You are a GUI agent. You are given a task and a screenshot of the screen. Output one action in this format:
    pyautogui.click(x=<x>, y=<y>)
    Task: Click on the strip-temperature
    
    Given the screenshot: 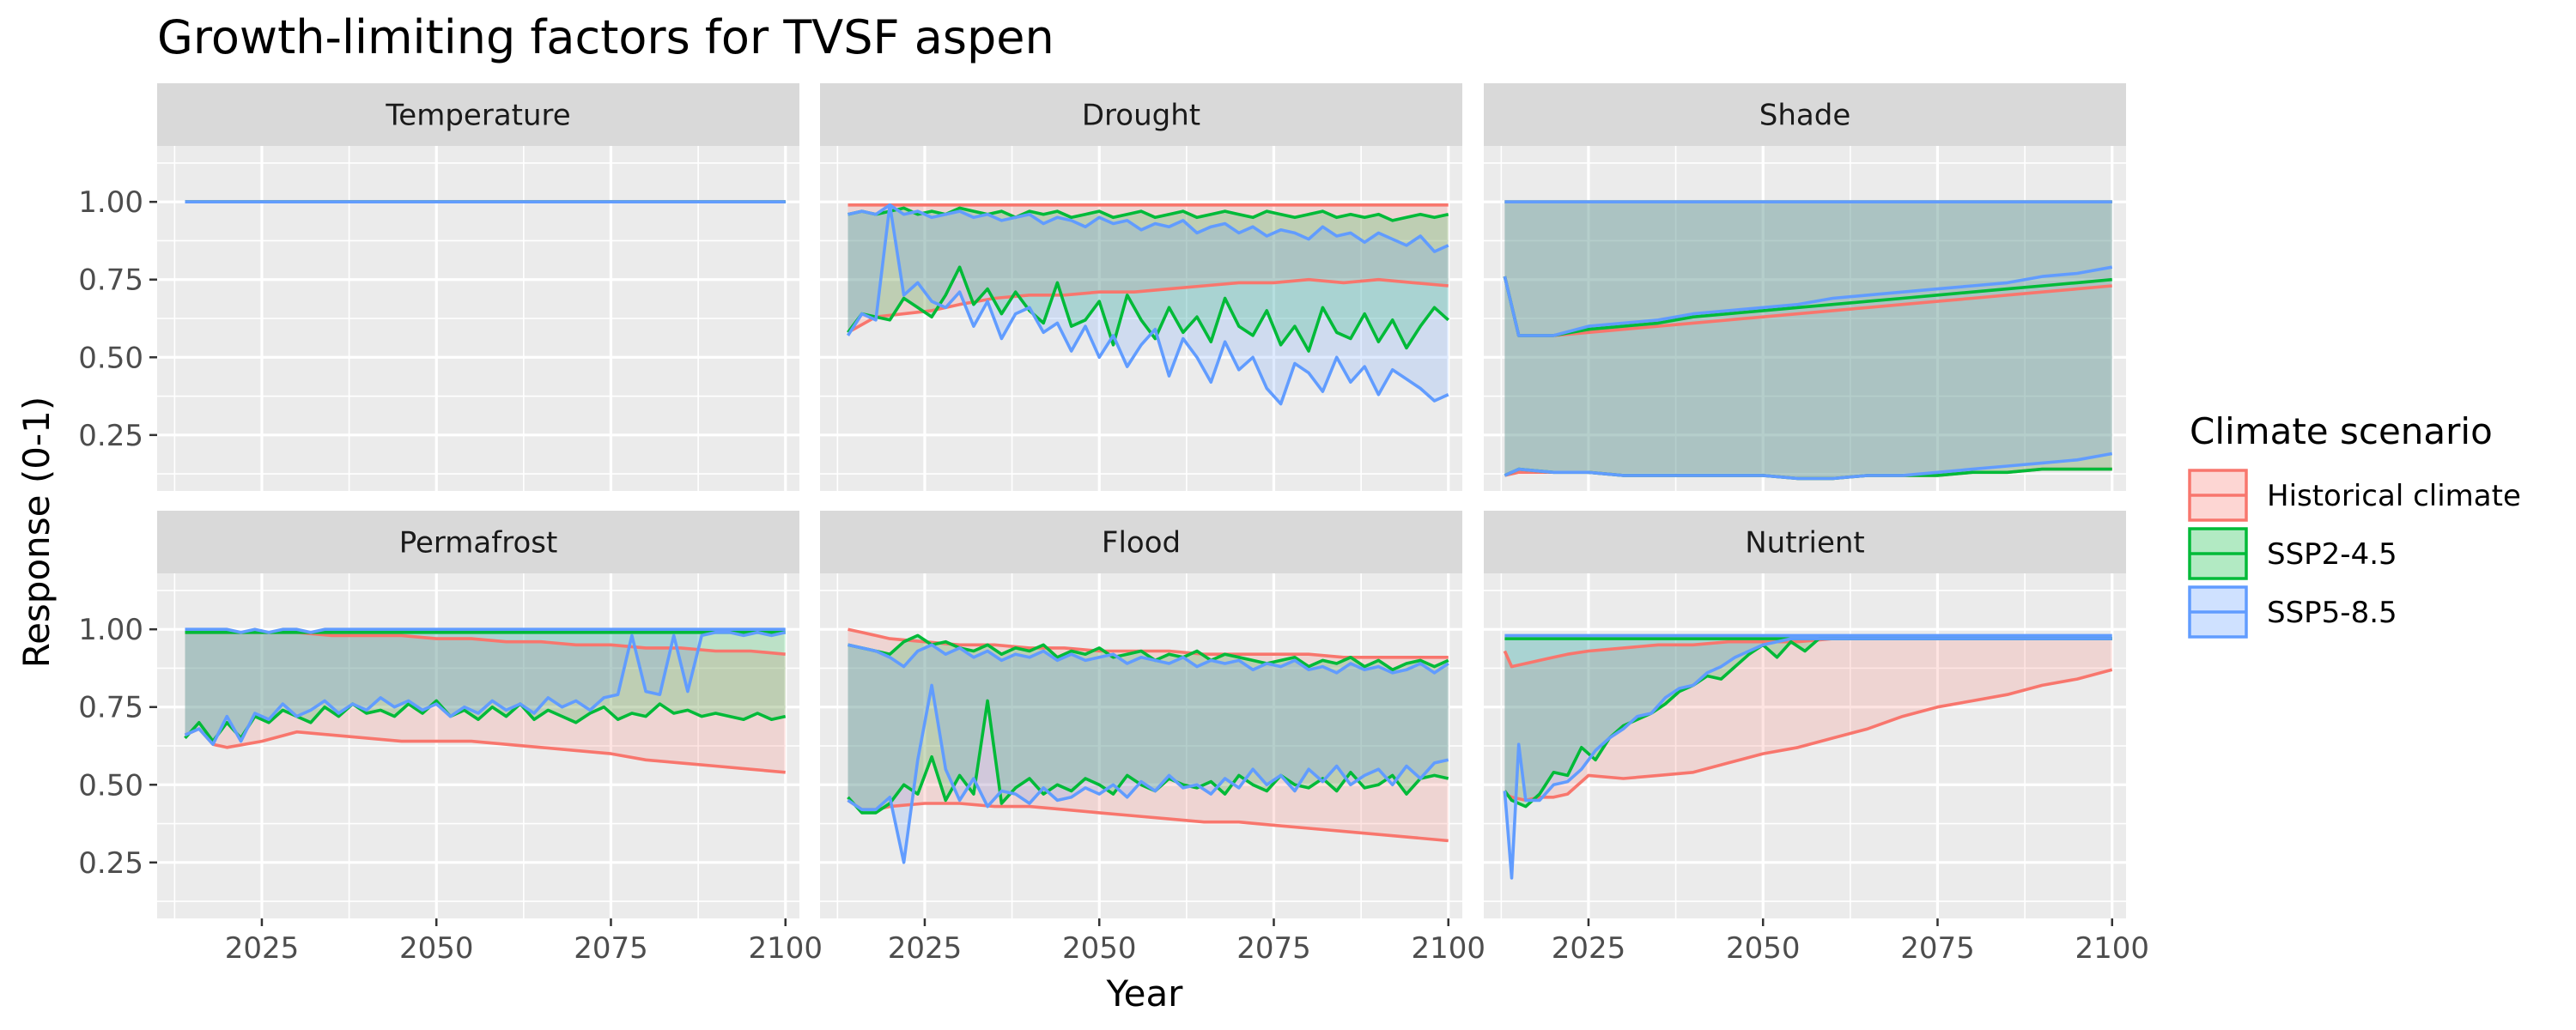 What is the action you would take?
    pyautogui.click(x=478, y=114)
    